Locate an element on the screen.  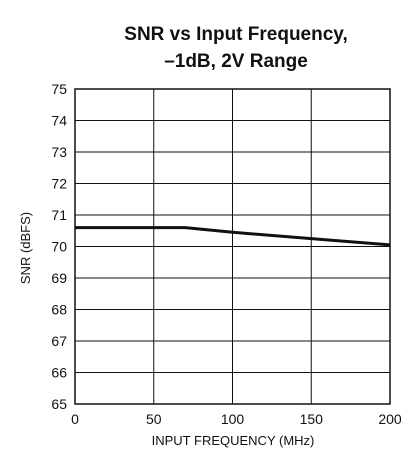
y-tick-label: 73 is located at coordinates (59, 152).